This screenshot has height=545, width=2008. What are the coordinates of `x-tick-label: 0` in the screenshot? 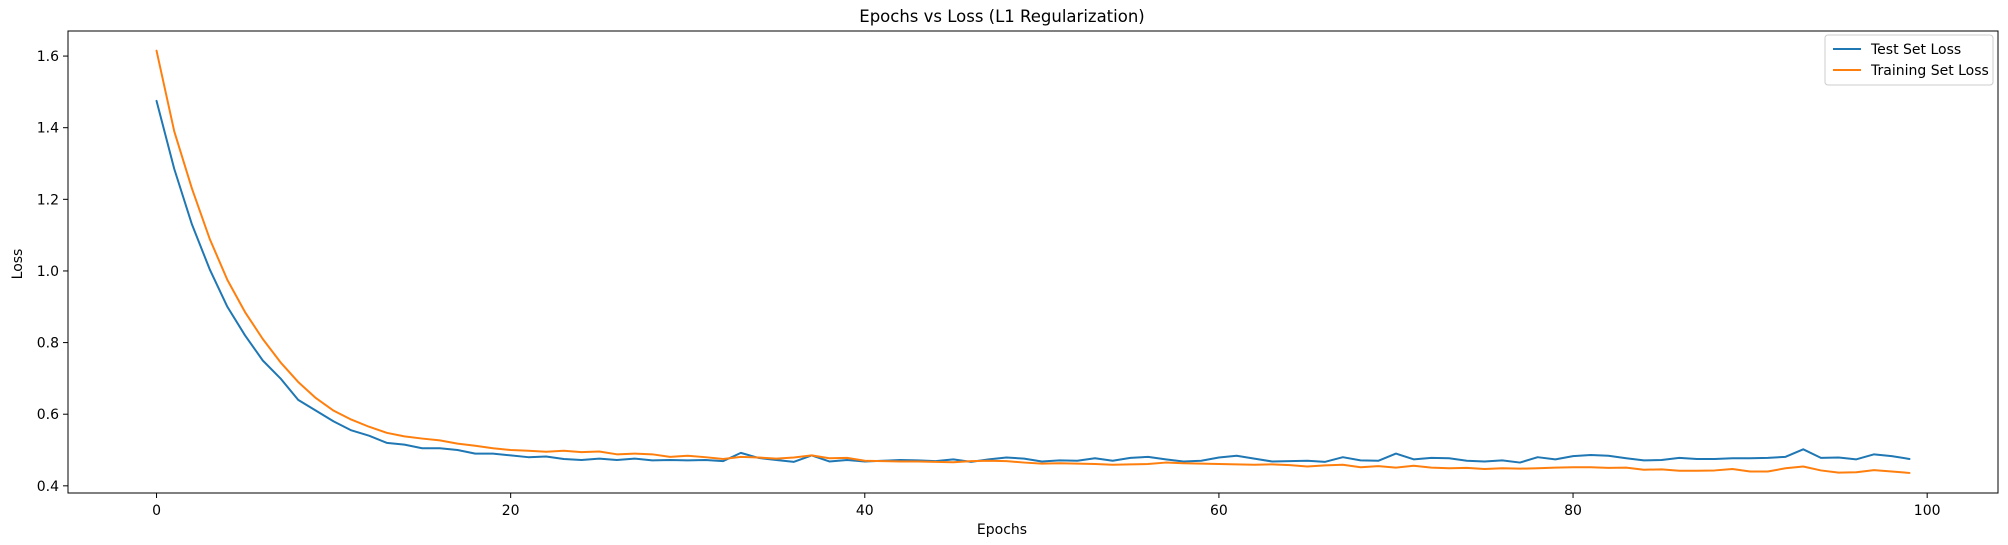 It's located at (156, 511).